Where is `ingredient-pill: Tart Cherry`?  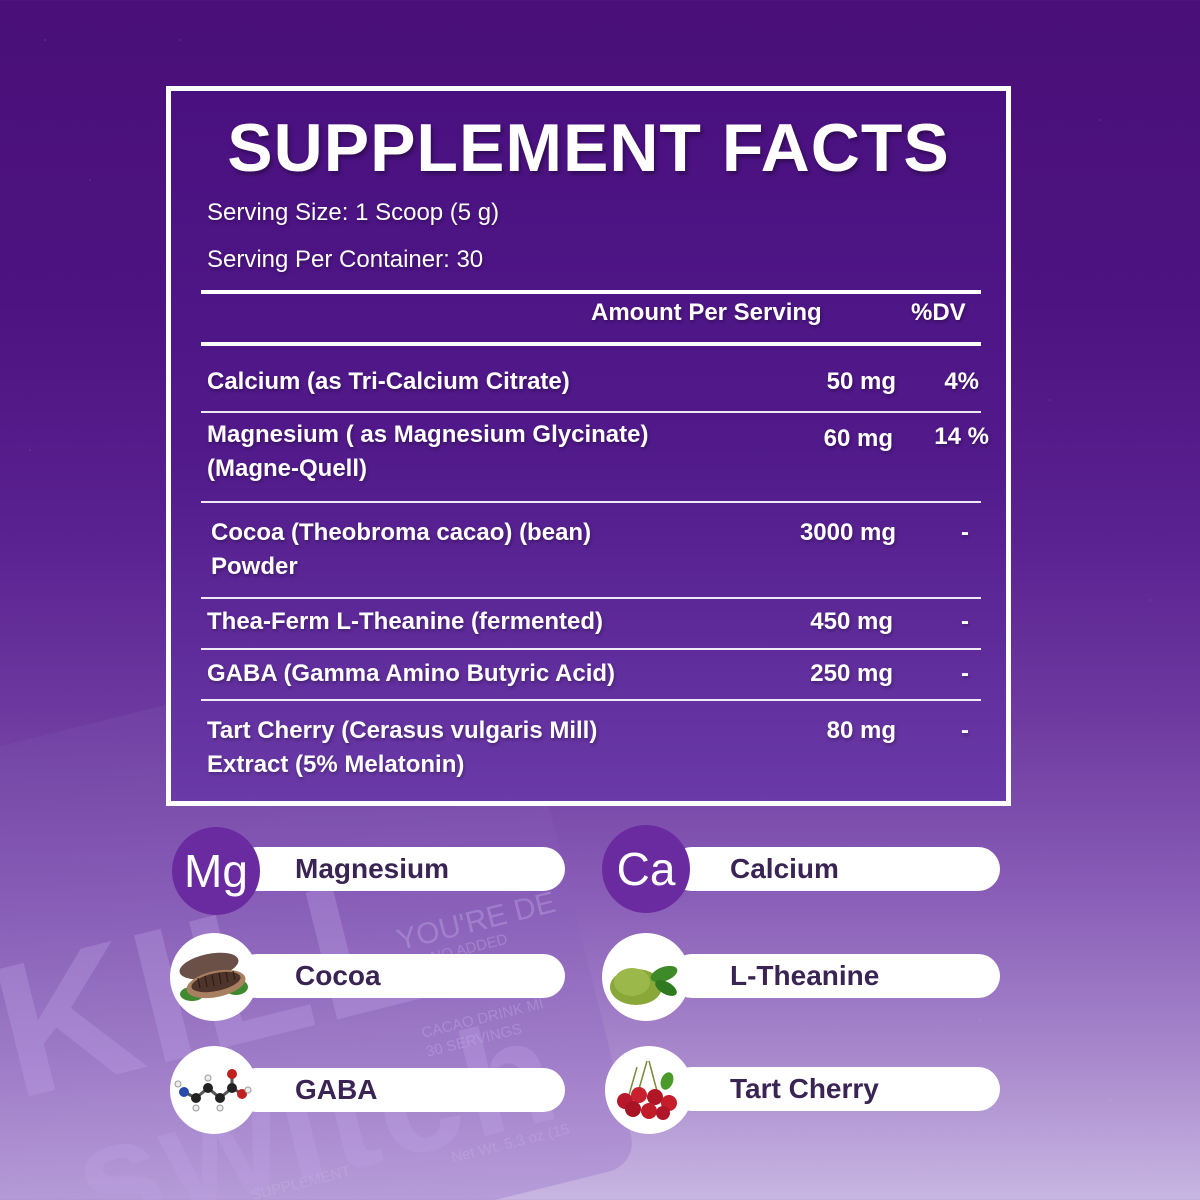
ingredient-pill: Tart Cherry is located at coordinates (835, 1089).